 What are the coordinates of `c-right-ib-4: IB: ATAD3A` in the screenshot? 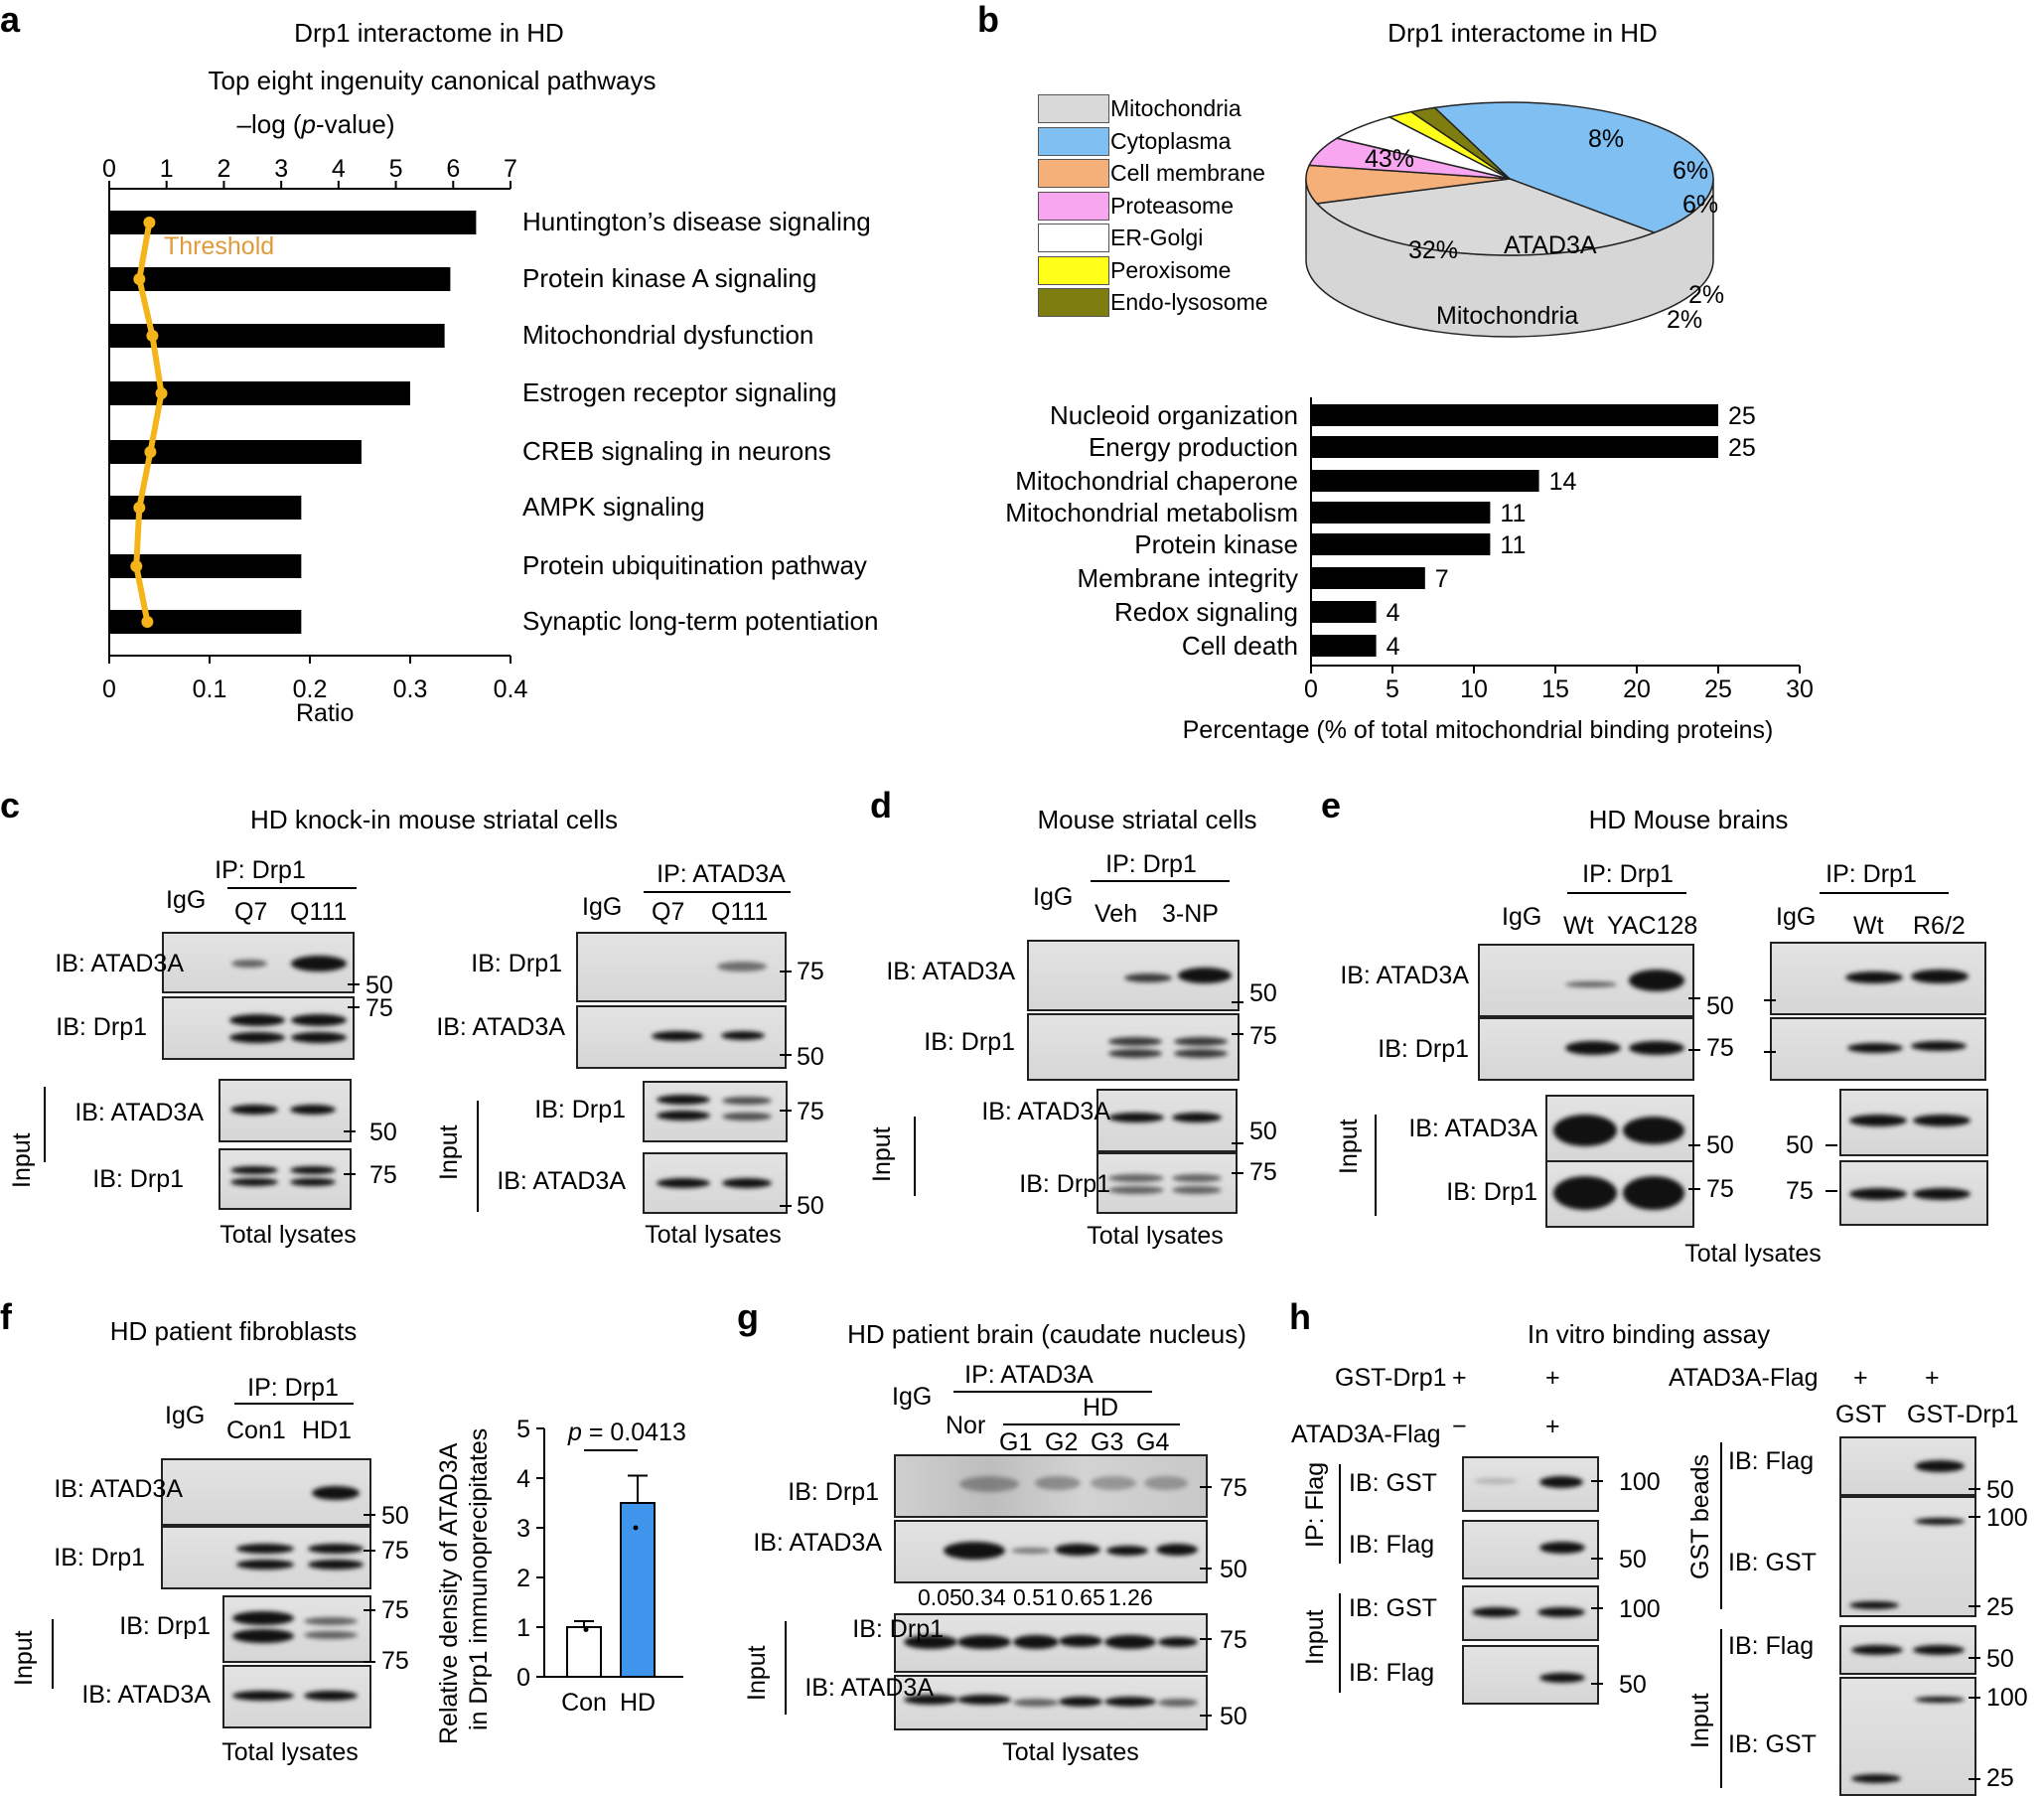 It's located at (561, 1181).